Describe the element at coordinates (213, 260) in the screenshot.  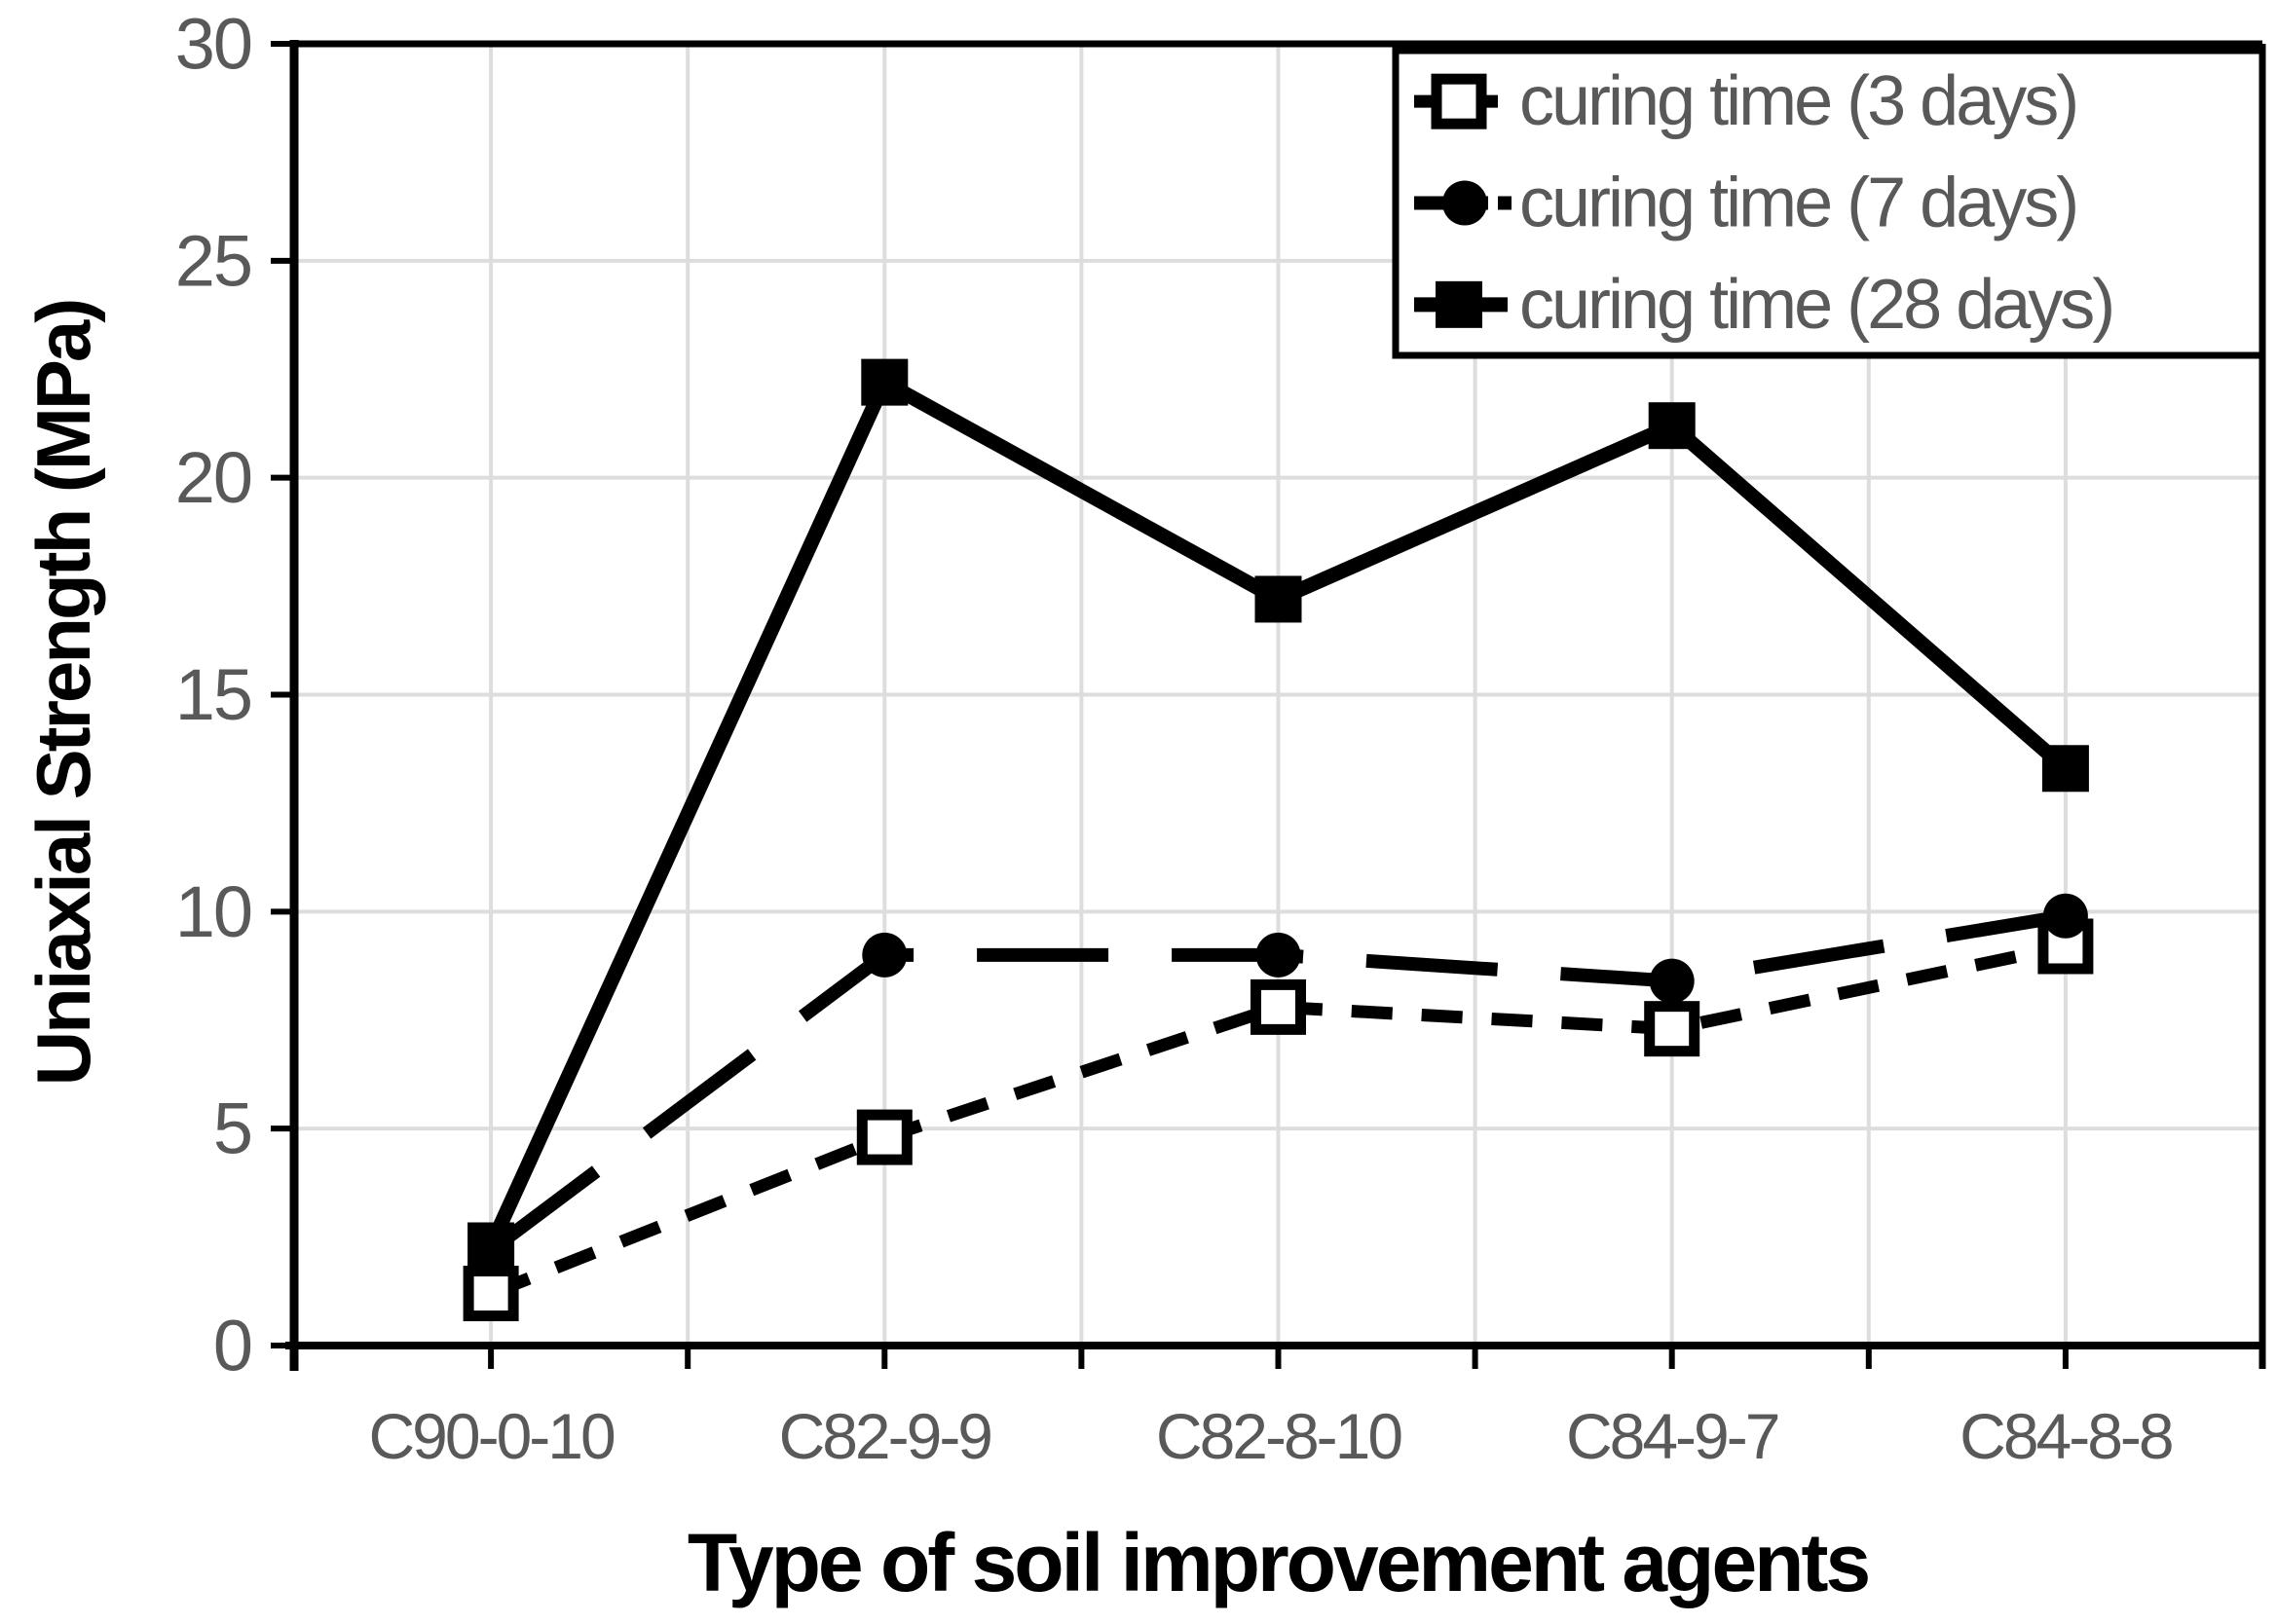
I see `y-tick-label: 25` at that location.